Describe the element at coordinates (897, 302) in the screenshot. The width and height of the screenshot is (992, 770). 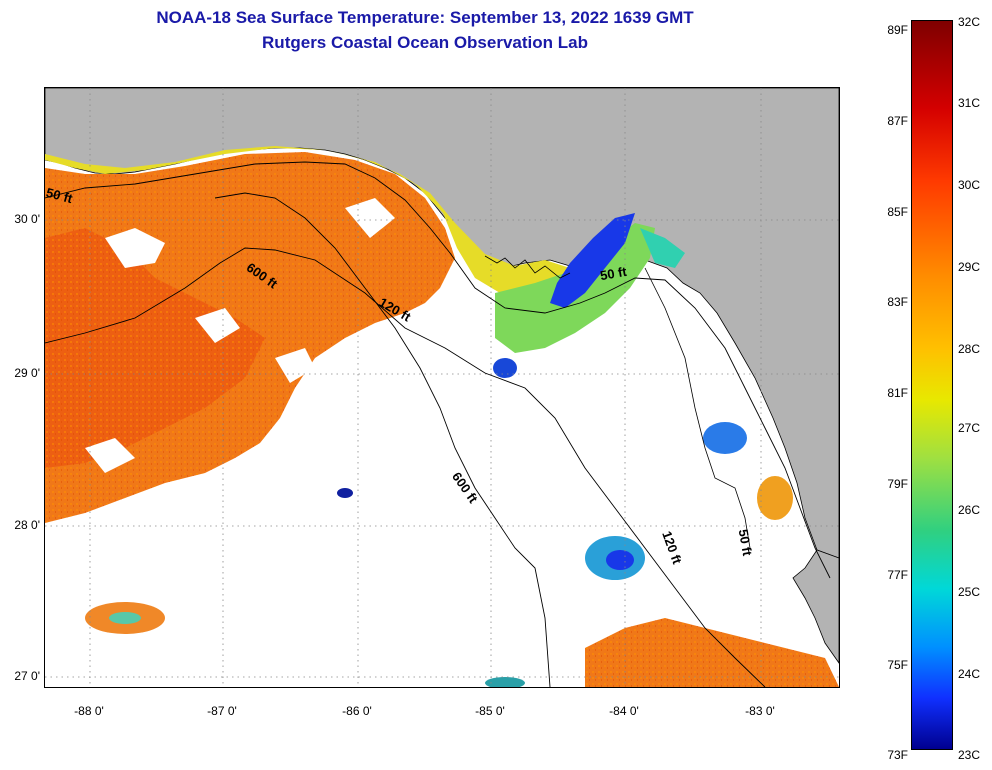
I see `colorbar-f-83: 83F` at that location.